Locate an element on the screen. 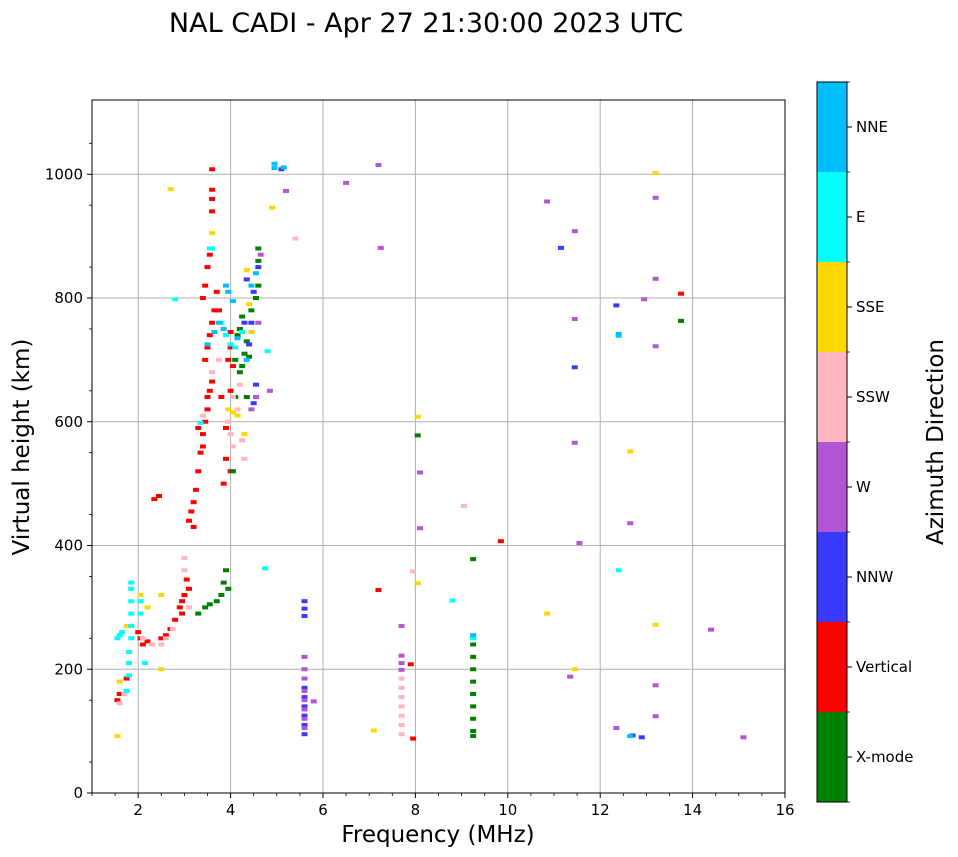 The height and width of the screenshot is (857, 958). y-axis-ticks: 0 200 400 600 800 1000 is located at coordinates (68, 472).